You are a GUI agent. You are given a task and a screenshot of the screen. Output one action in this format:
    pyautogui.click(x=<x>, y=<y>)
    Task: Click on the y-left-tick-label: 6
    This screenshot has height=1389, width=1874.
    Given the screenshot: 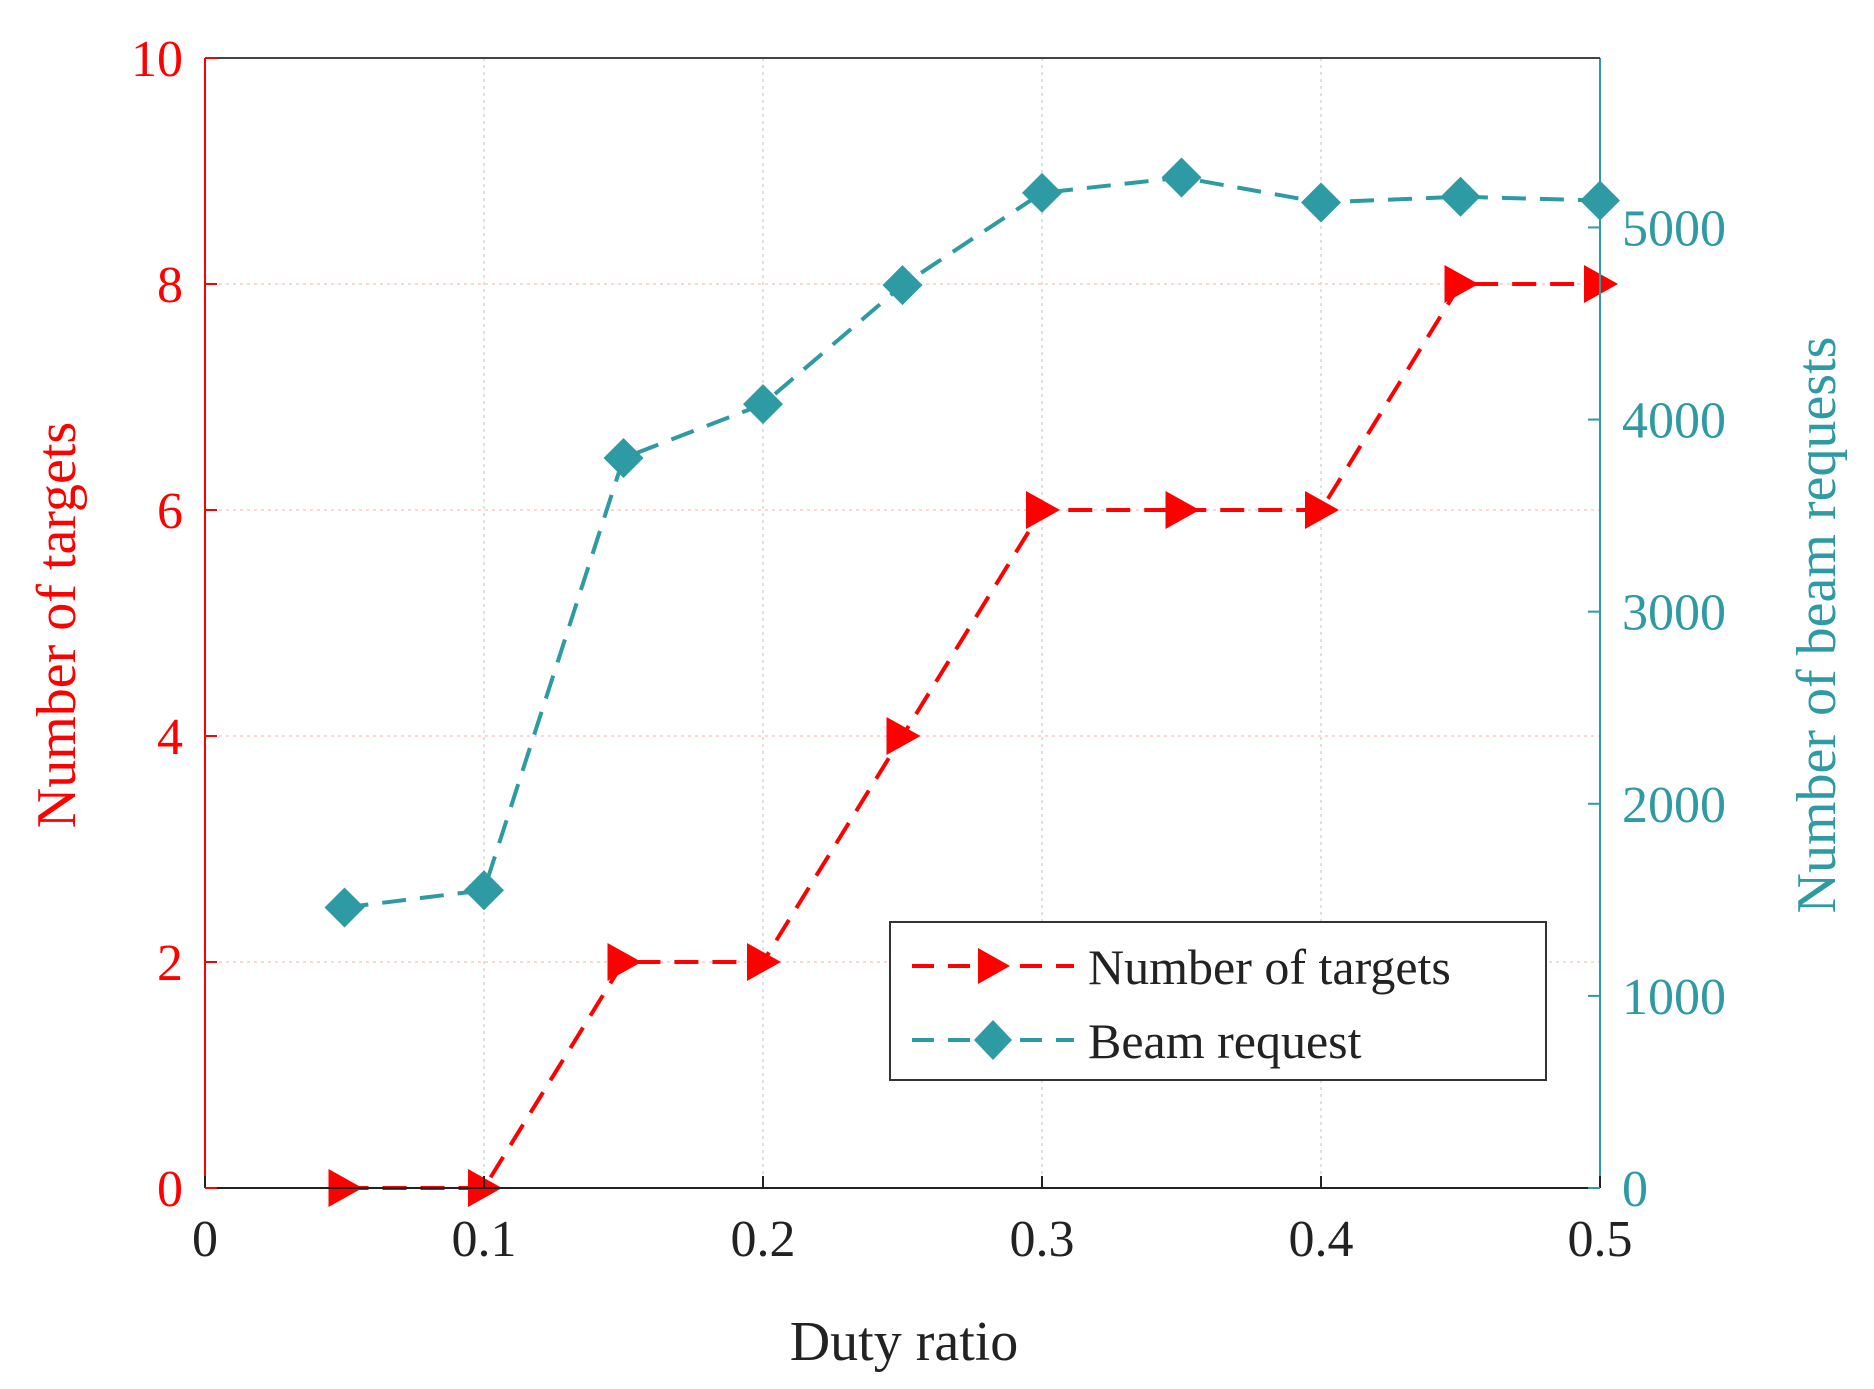 What is the action you would take?
    pyautogui.click(x=170, y=511)
    